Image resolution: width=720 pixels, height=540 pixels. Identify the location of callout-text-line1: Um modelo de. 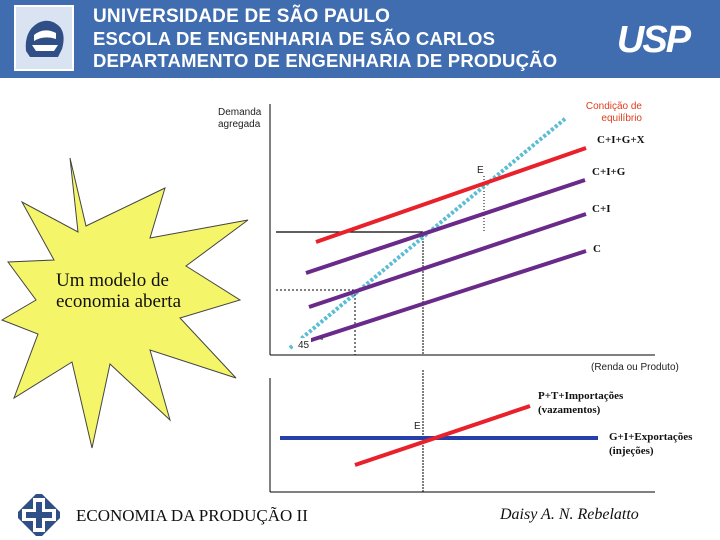
(112, 280).